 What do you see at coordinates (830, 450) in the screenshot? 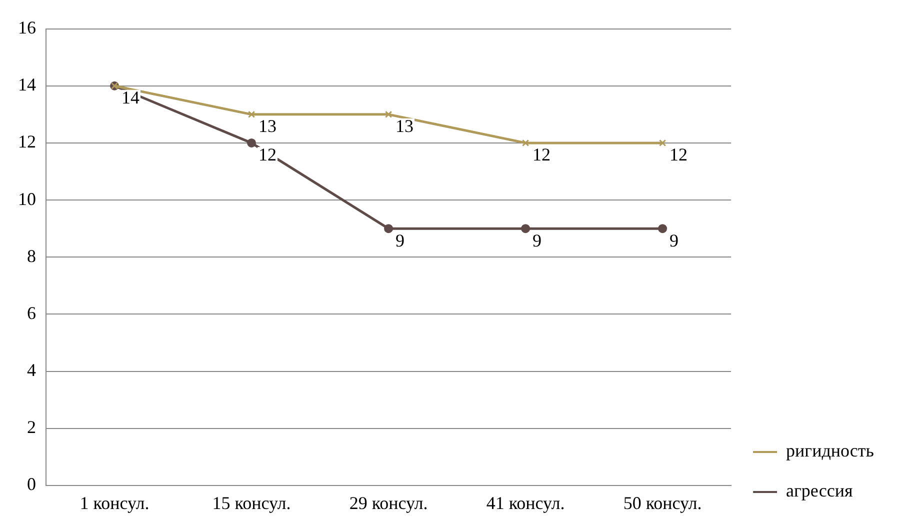
I see `legend-label: ригидность` at bounding box center [830, 450].